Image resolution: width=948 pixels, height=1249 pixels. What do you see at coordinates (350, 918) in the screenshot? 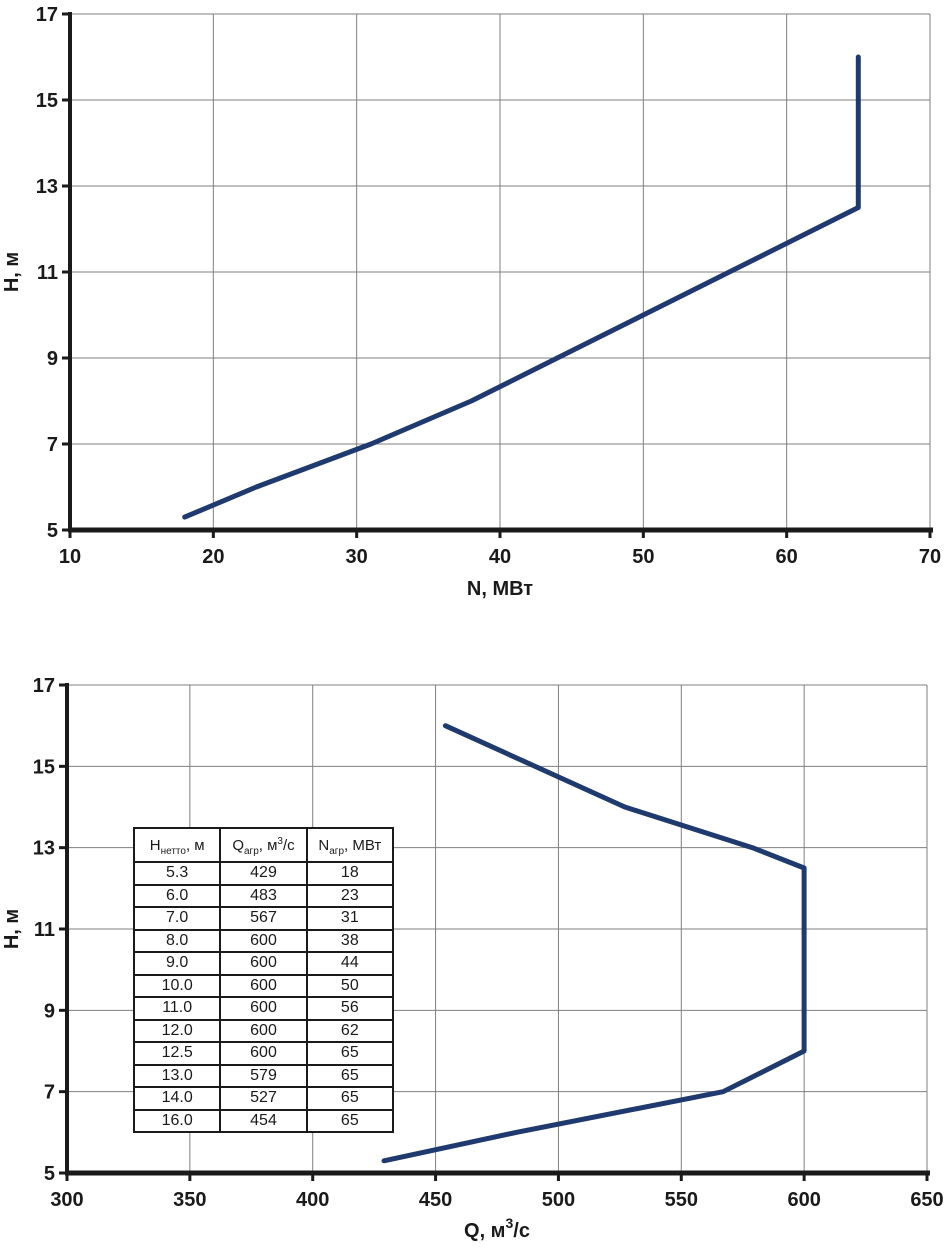
I see `table-cell: 31` at bounding box center [350, 918].